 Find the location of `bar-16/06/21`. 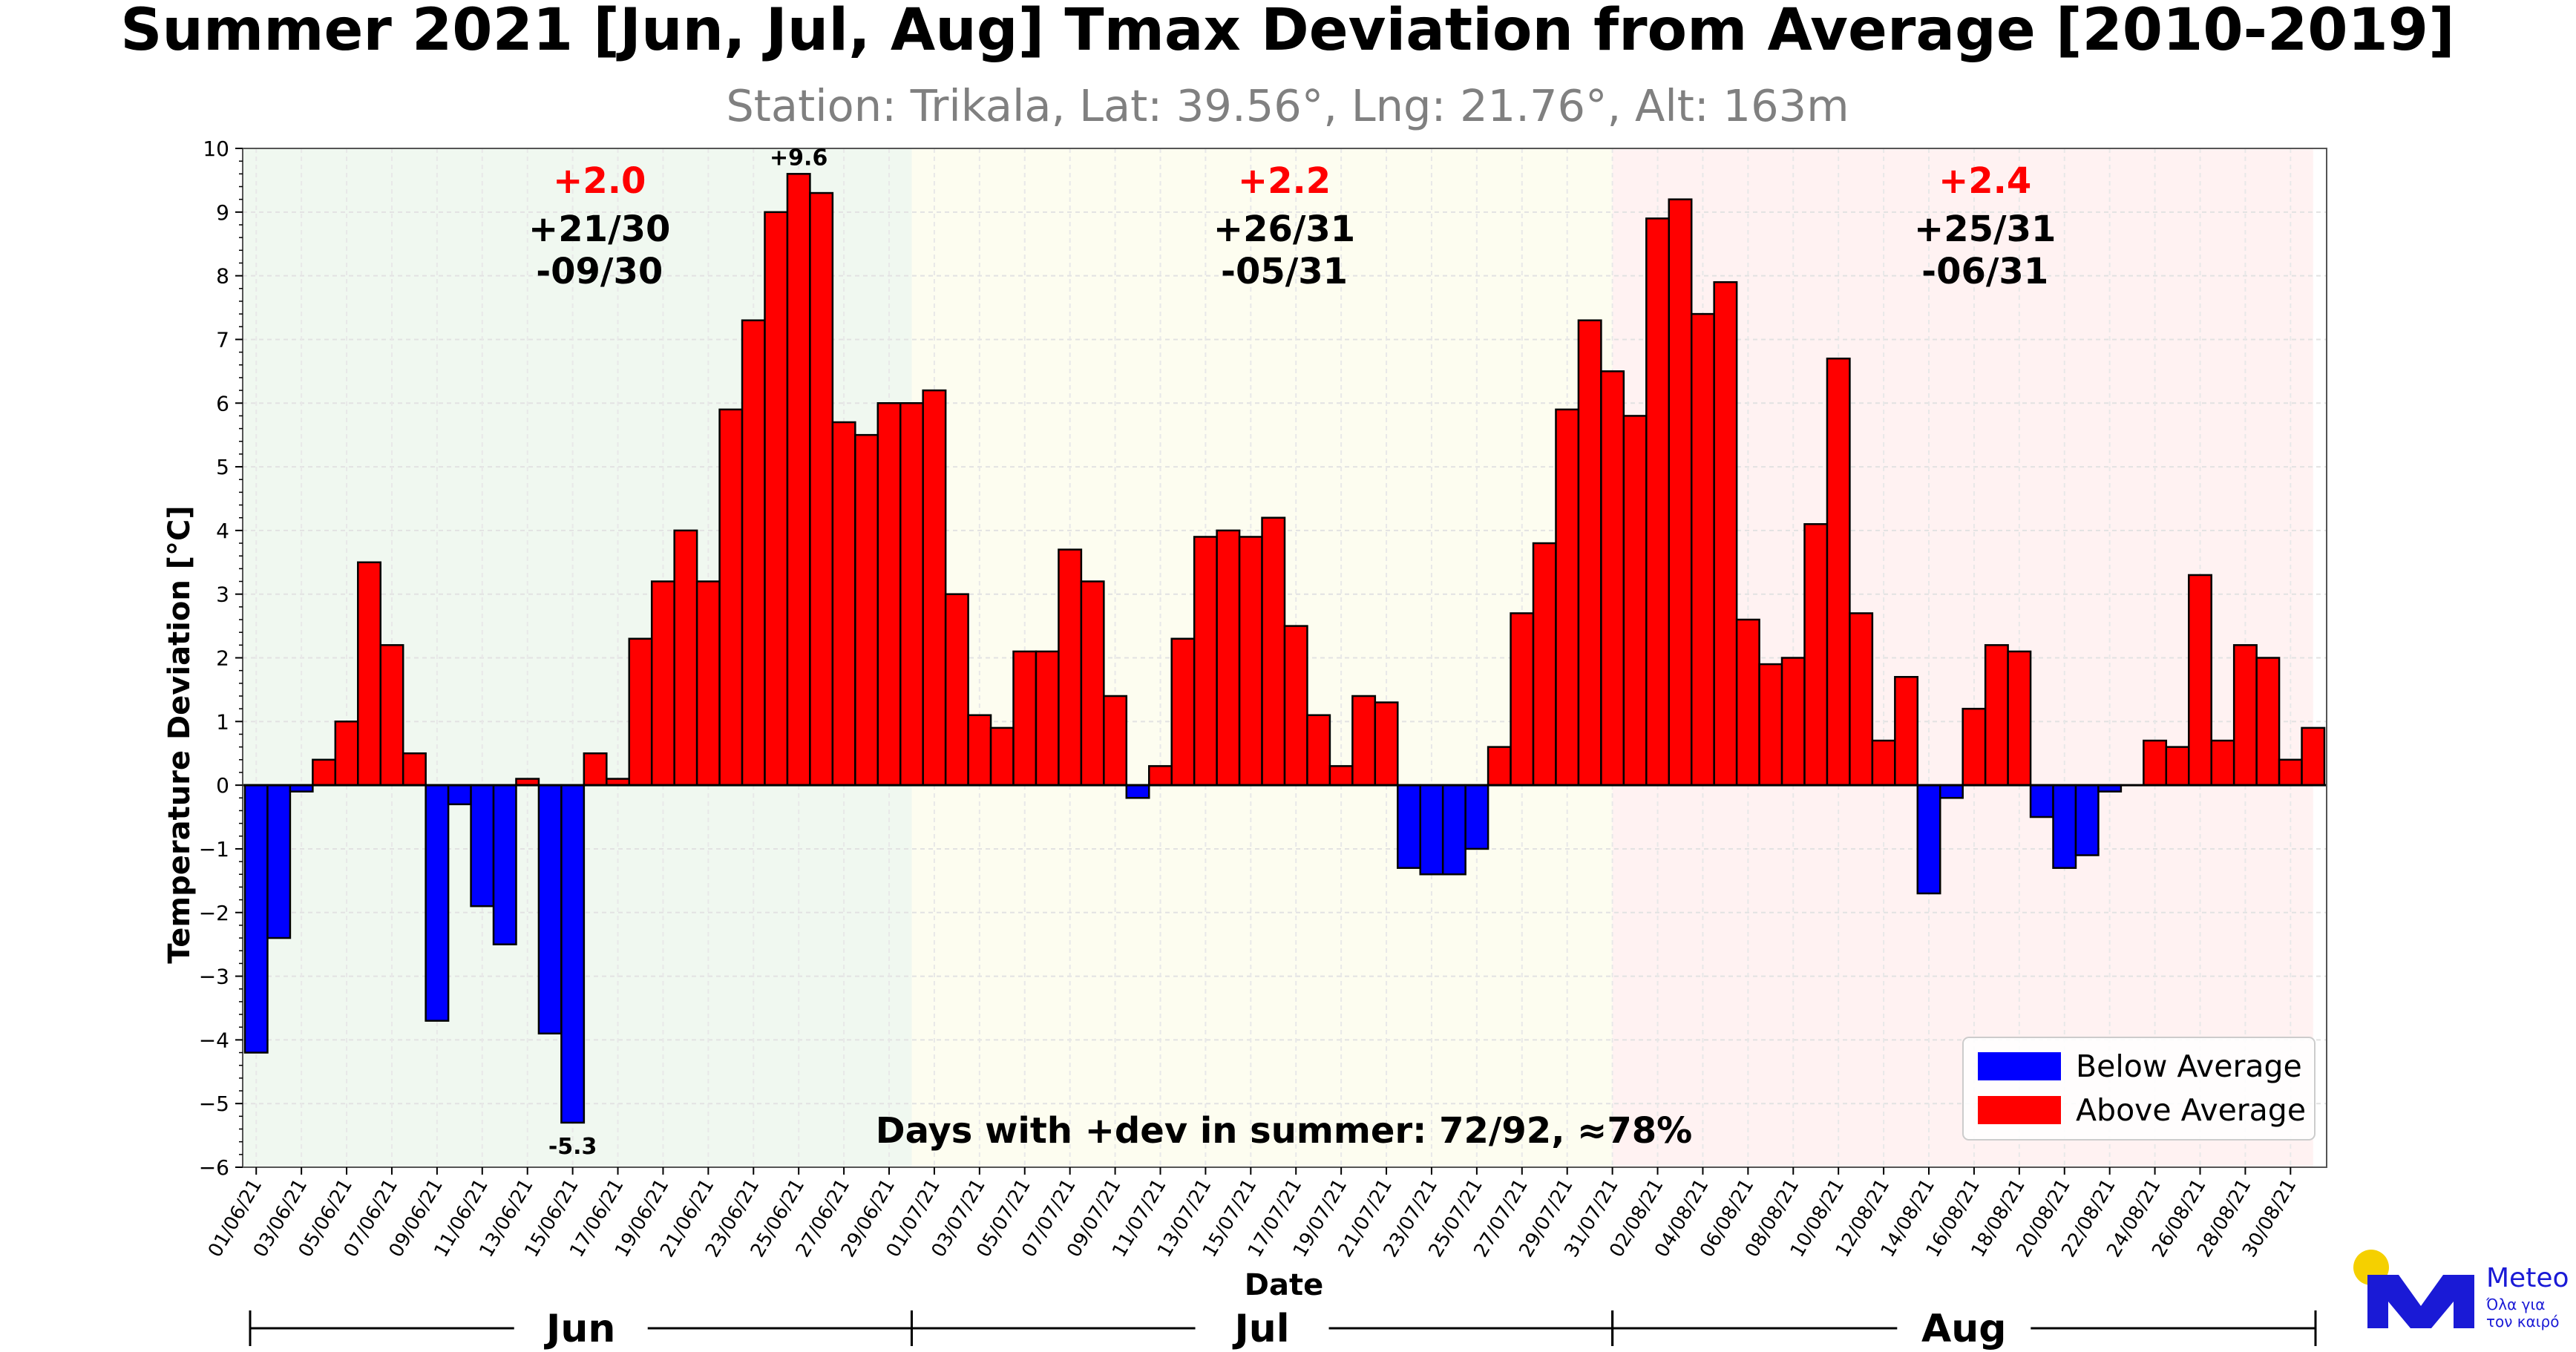

bar-16/06/21 is located at coordinates (595, 769).